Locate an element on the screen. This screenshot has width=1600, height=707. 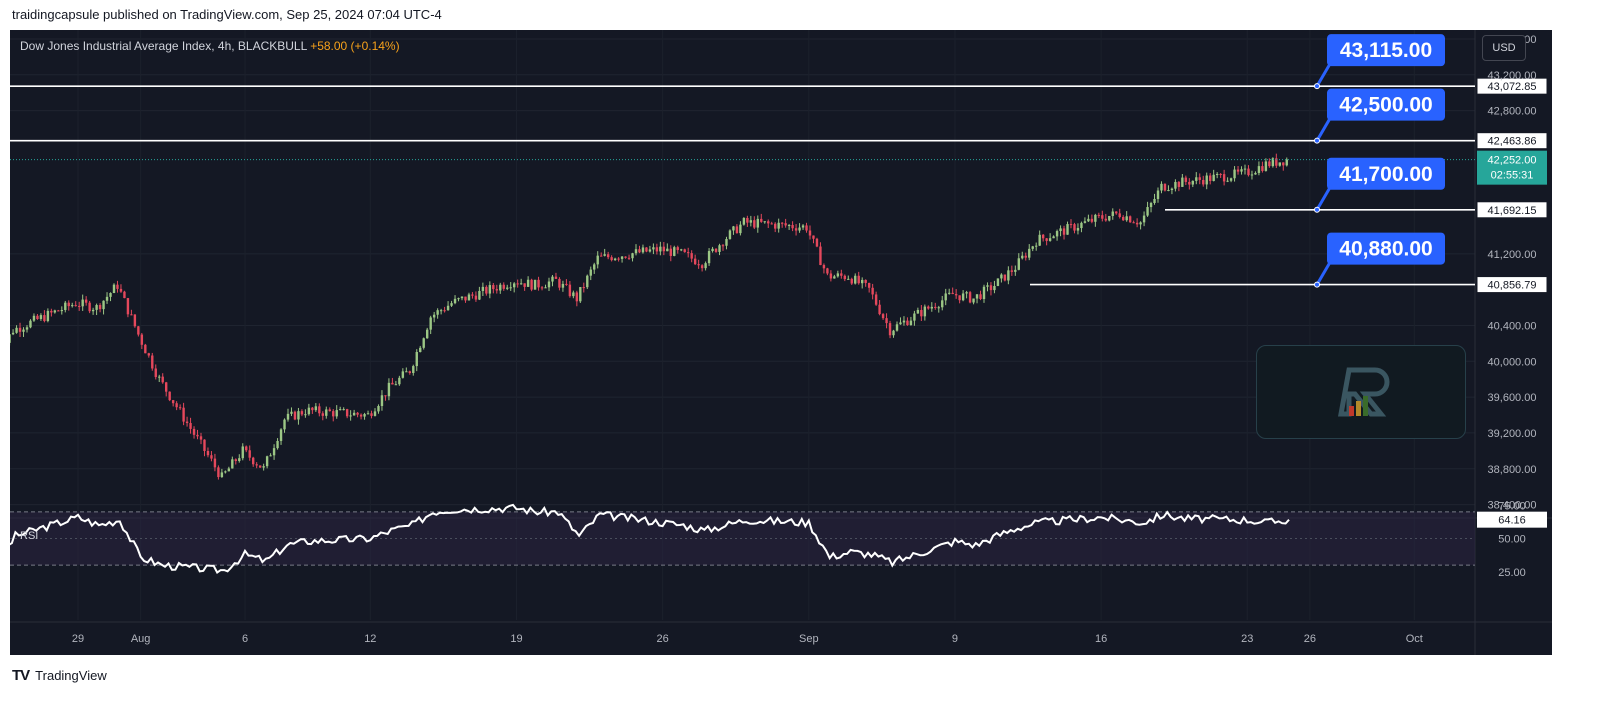
currency-button: USD is located at coordinates (1504, 48).